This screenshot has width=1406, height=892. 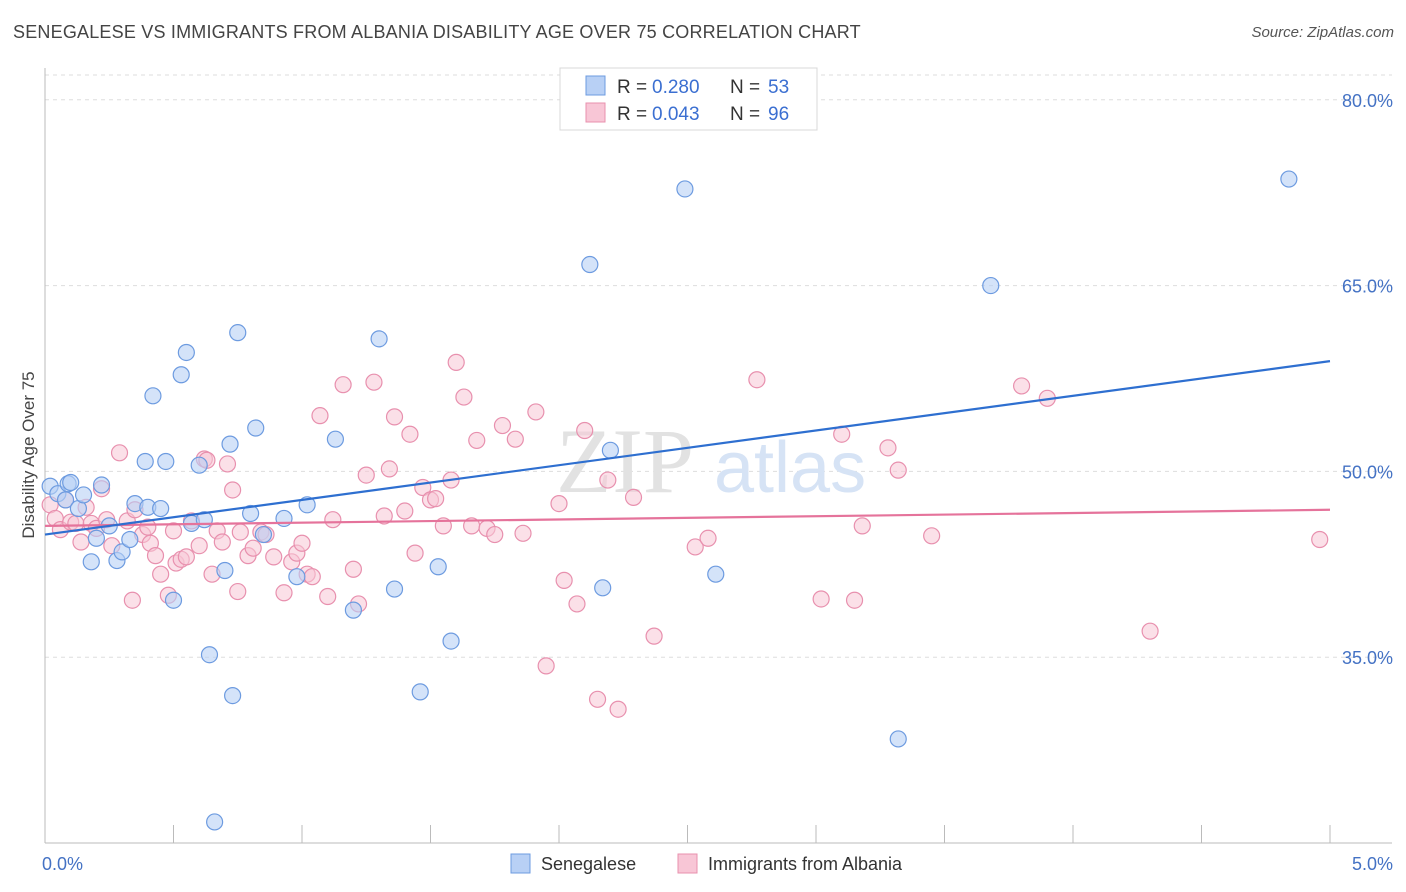 What do you see at coordinates (520, 863) in the screenshot?
I see `series-swatch-senegalese` at bounding box center [520, 863].